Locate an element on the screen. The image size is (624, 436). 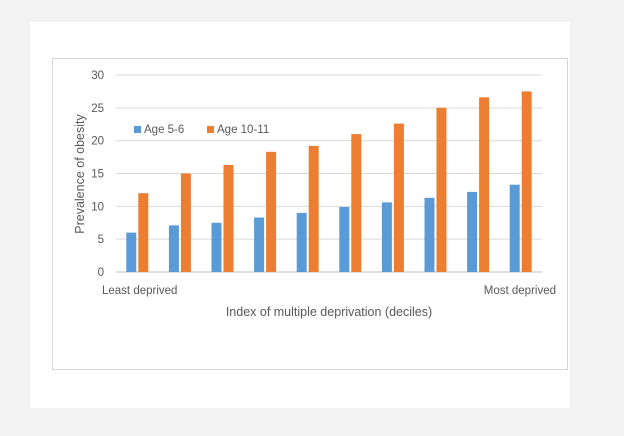
y-tick-label: 20 is located at coordinates (97, 142).